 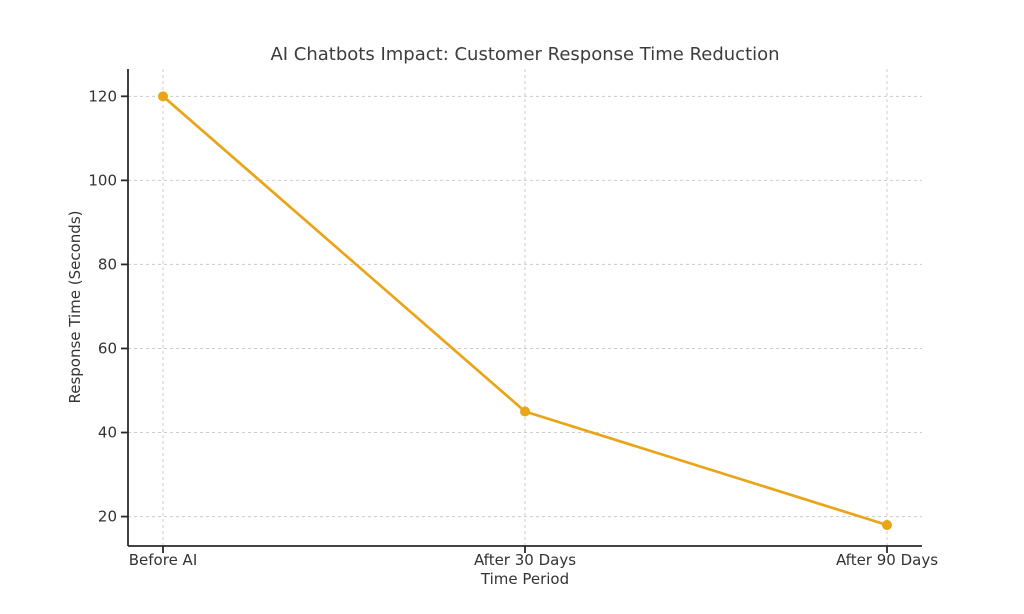 What do you see at coordinates (163, 560) in the screenshot?
I see `x-tick-label: Before AI` at bounding box center [163, 560].